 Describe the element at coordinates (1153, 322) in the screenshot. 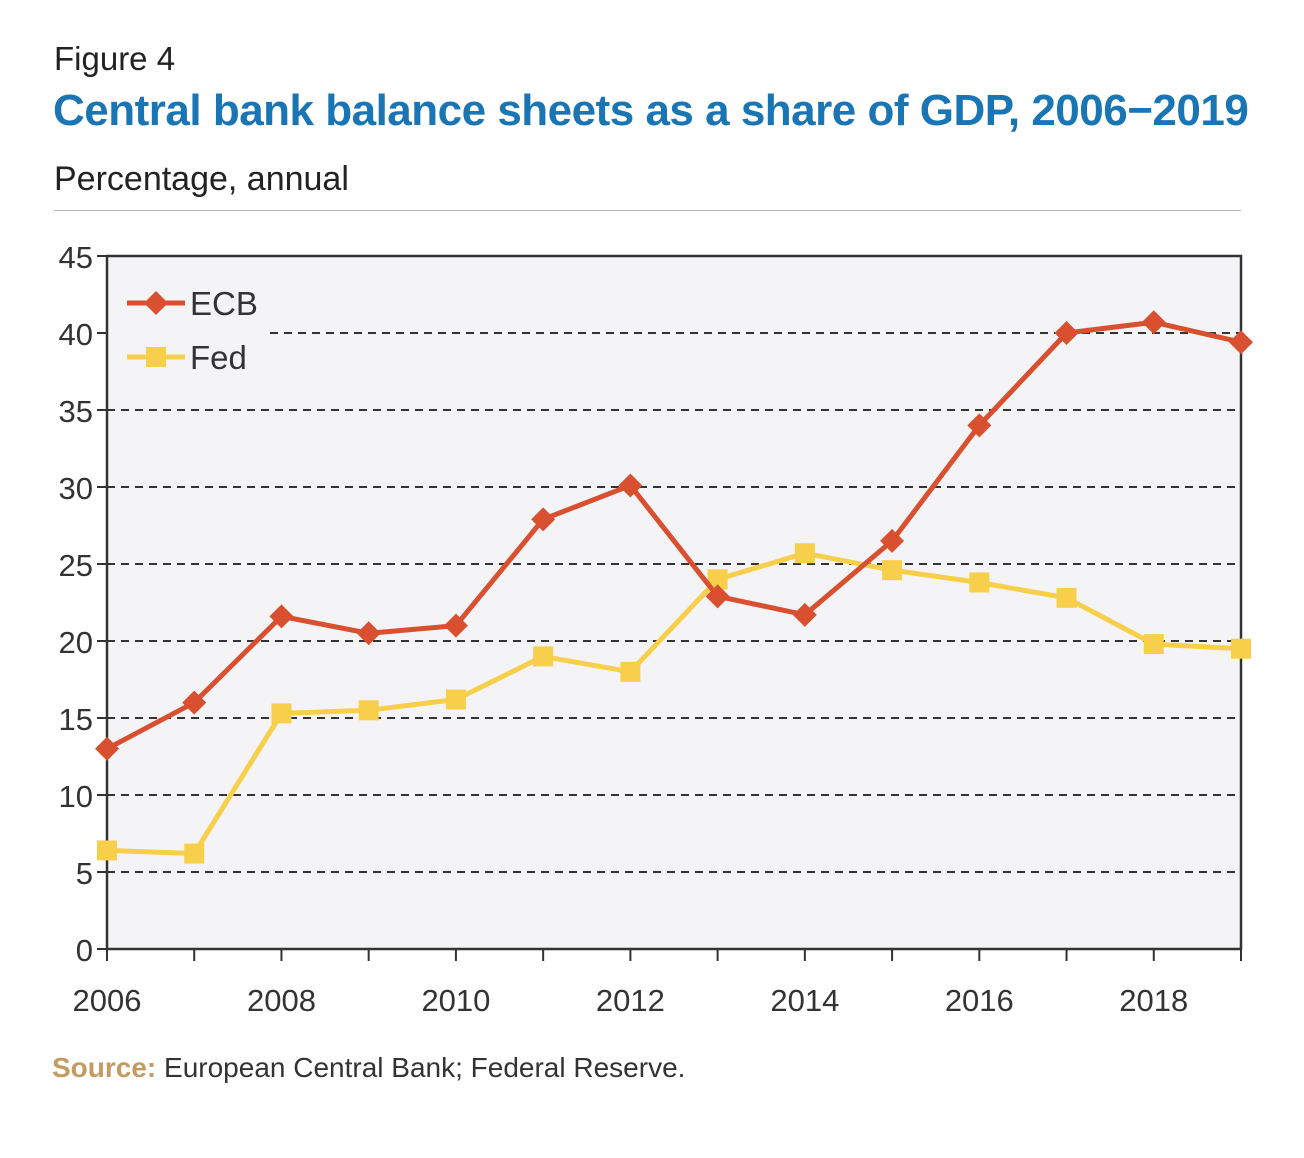

I see `ecb-point-2018` at that location.